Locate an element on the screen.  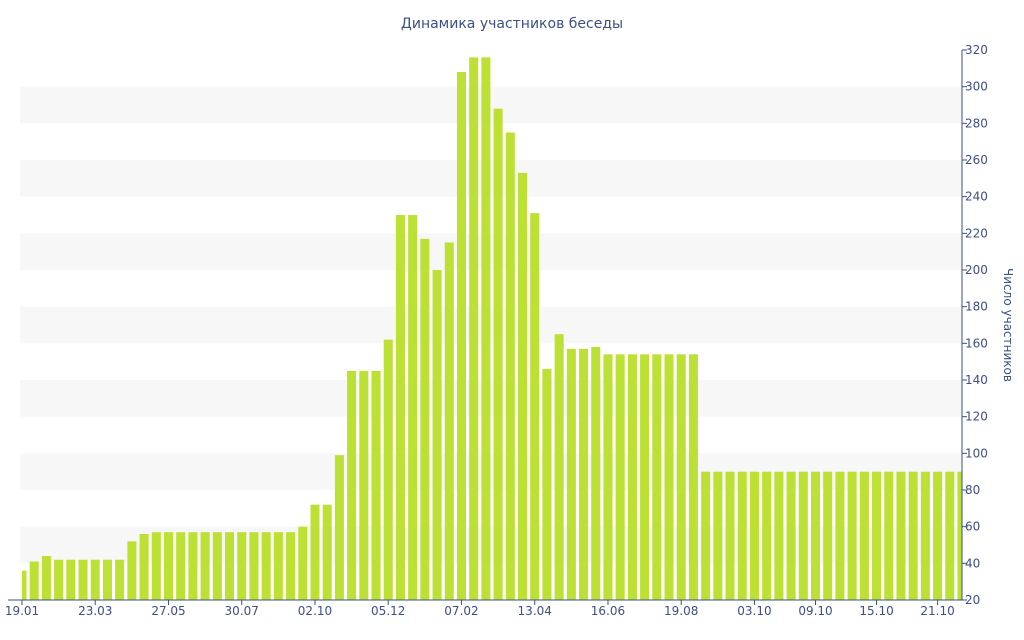
y-tick-label: 20 is located at coordinates (972, 600).